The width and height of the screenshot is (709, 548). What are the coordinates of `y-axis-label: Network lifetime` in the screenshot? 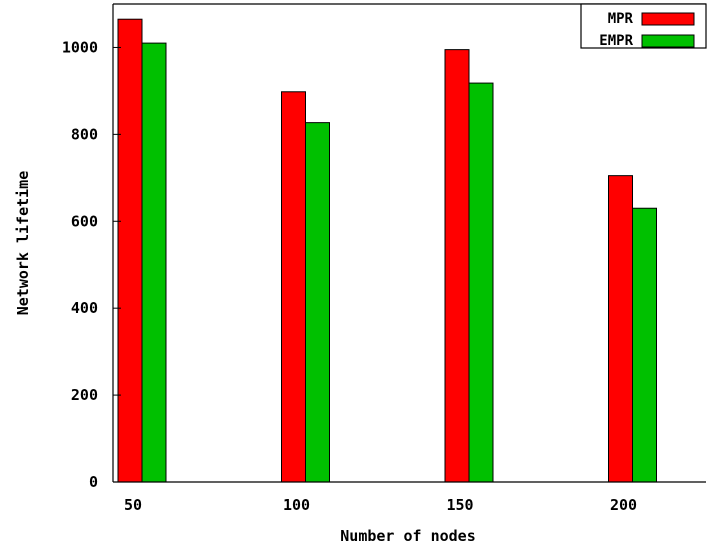 It's located at (23, 243).